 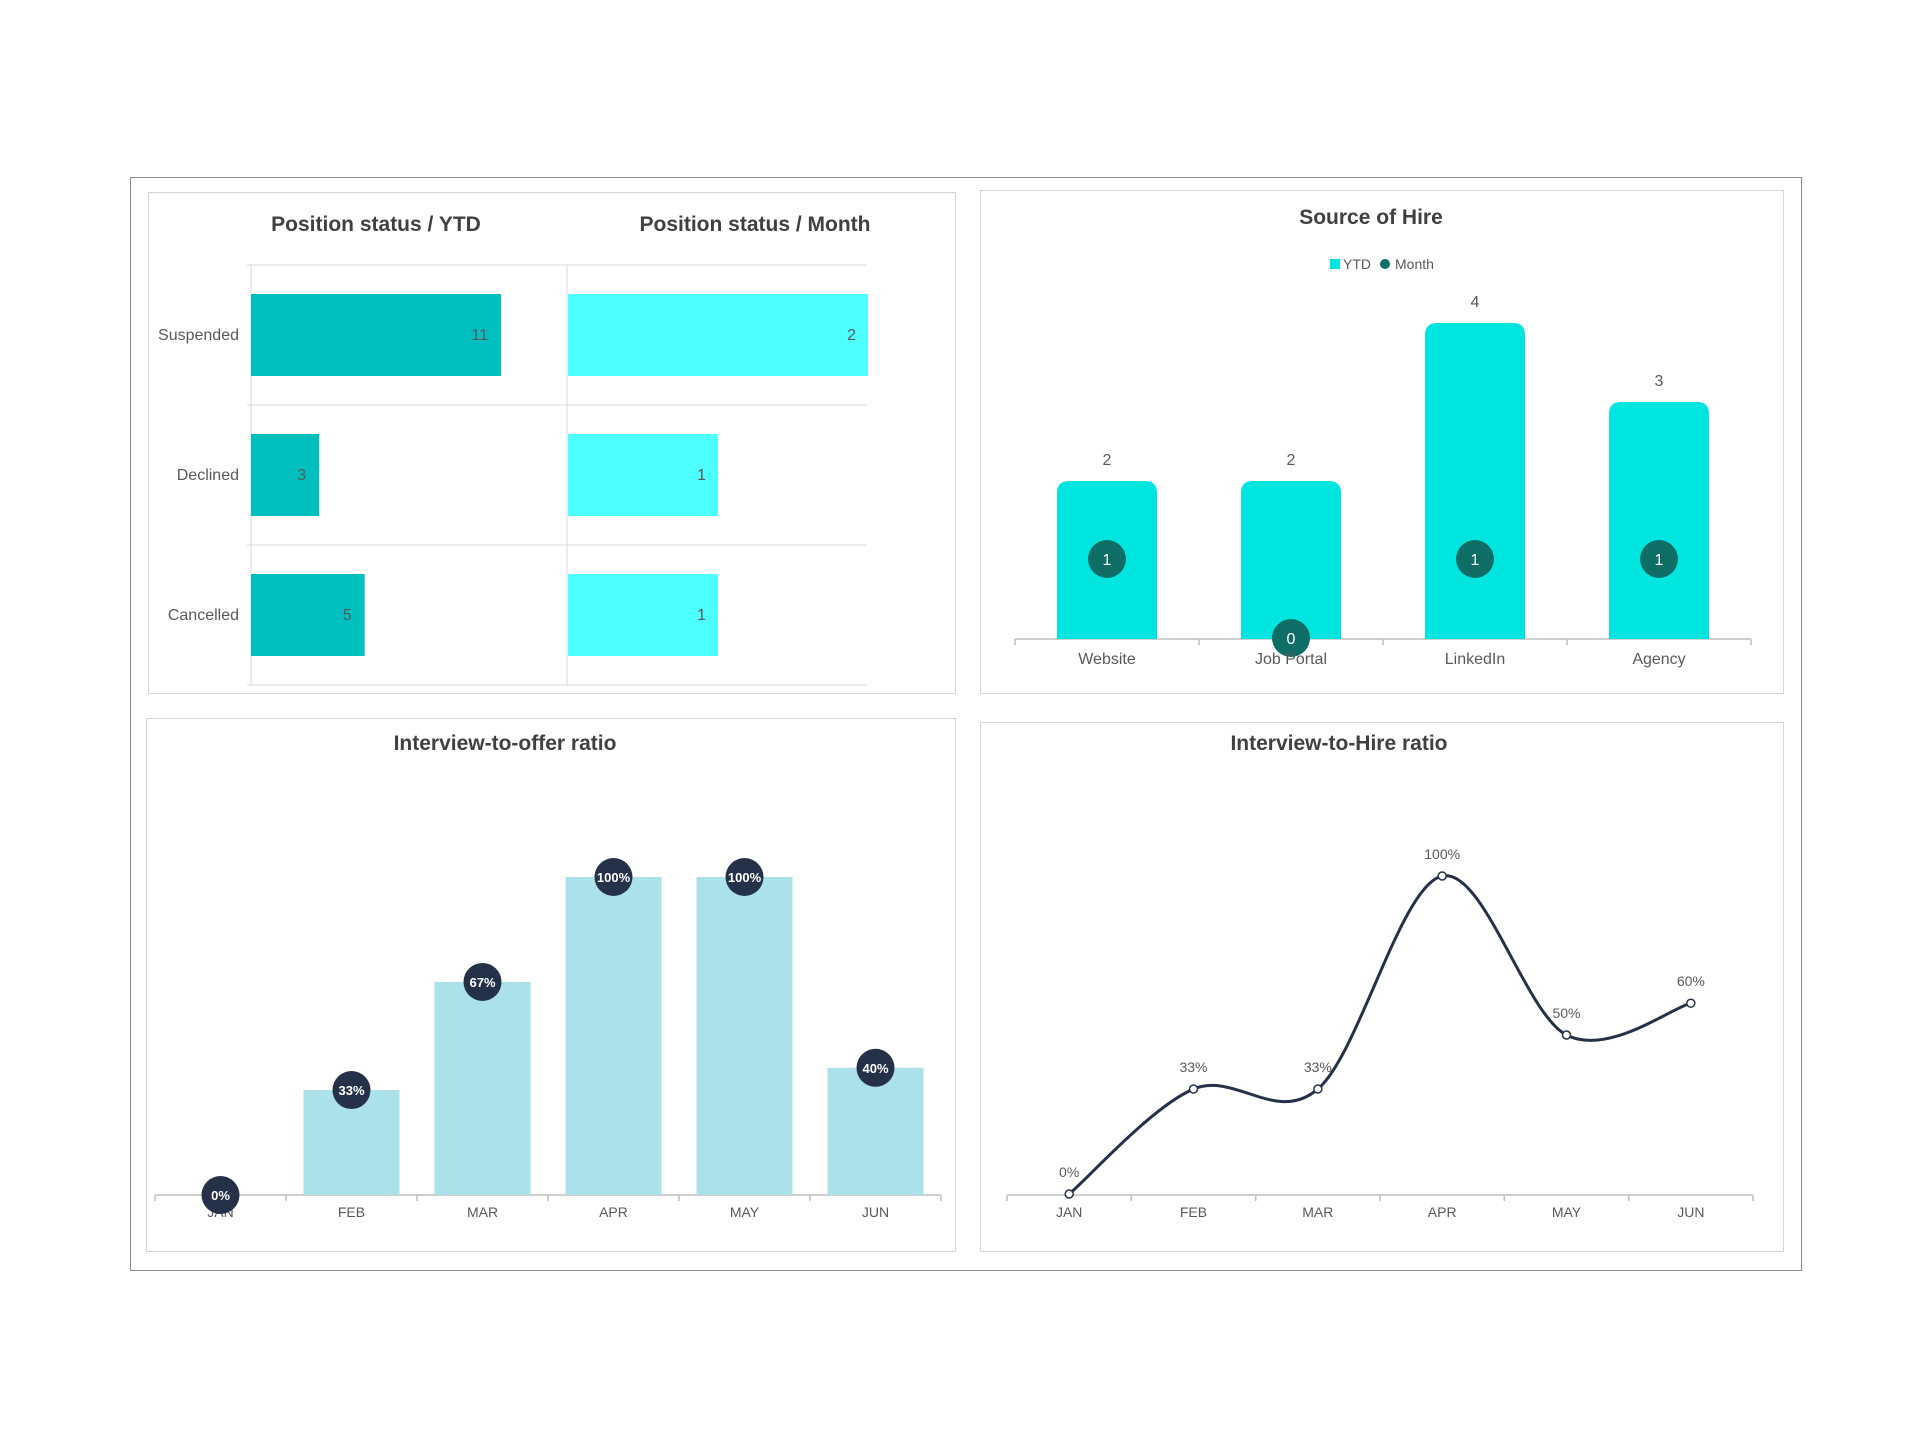 What do you see at coordinates (198, 335) in the screenshot?
I see `position-category-label: Suspended` at bounding box center [198, 335].